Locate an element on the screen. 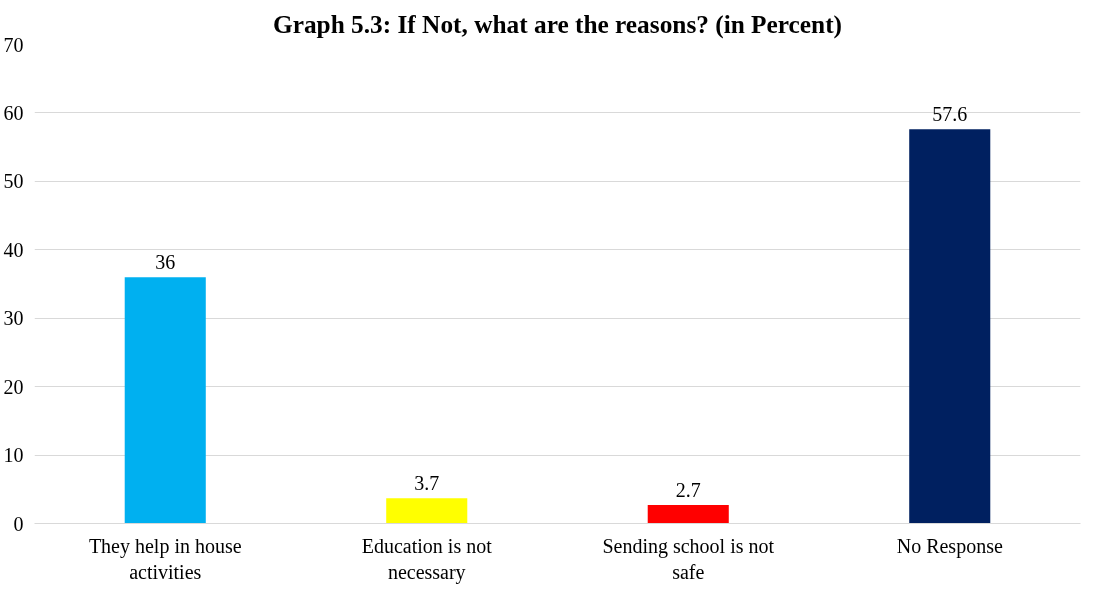 This screenshot has width=1110, height=593. y-tick-label: 30 is located at coordinates (13, 318).